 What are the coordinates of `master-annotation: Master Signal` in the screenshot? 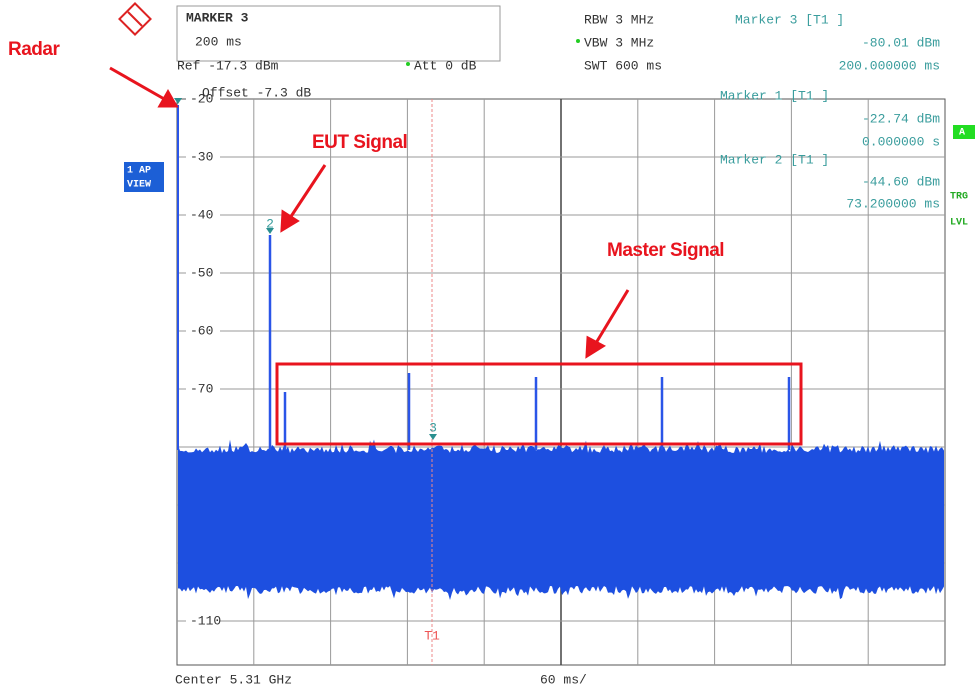 It's located at (665, 250).